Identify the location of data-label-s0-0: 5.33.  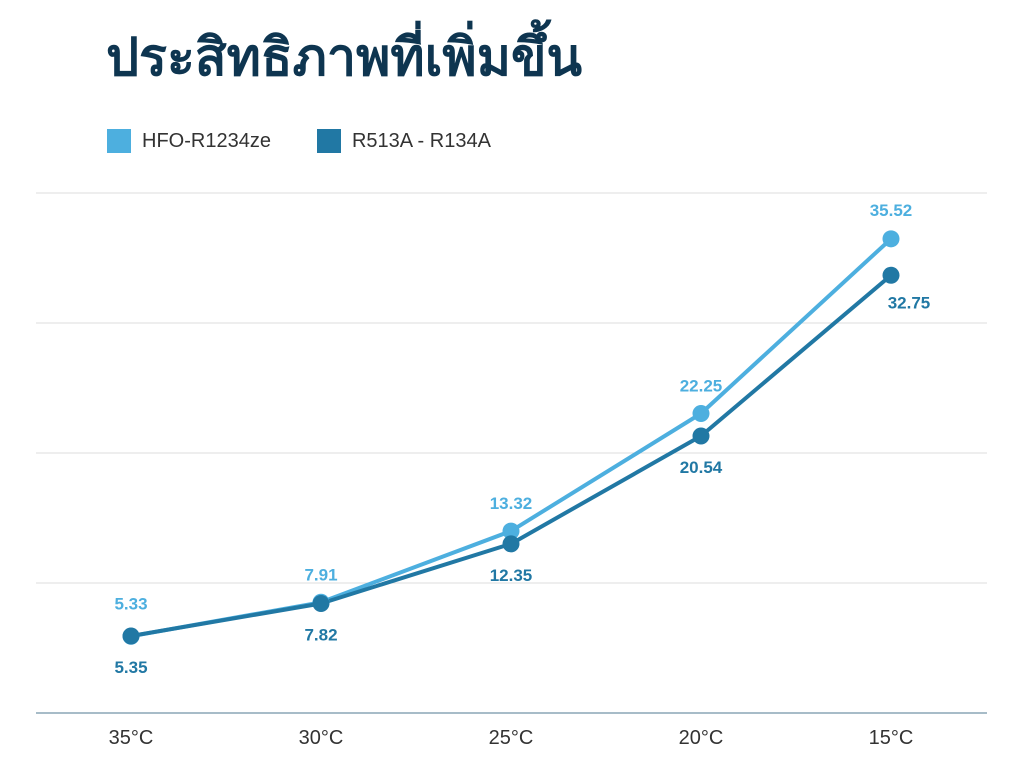
(130, 603).